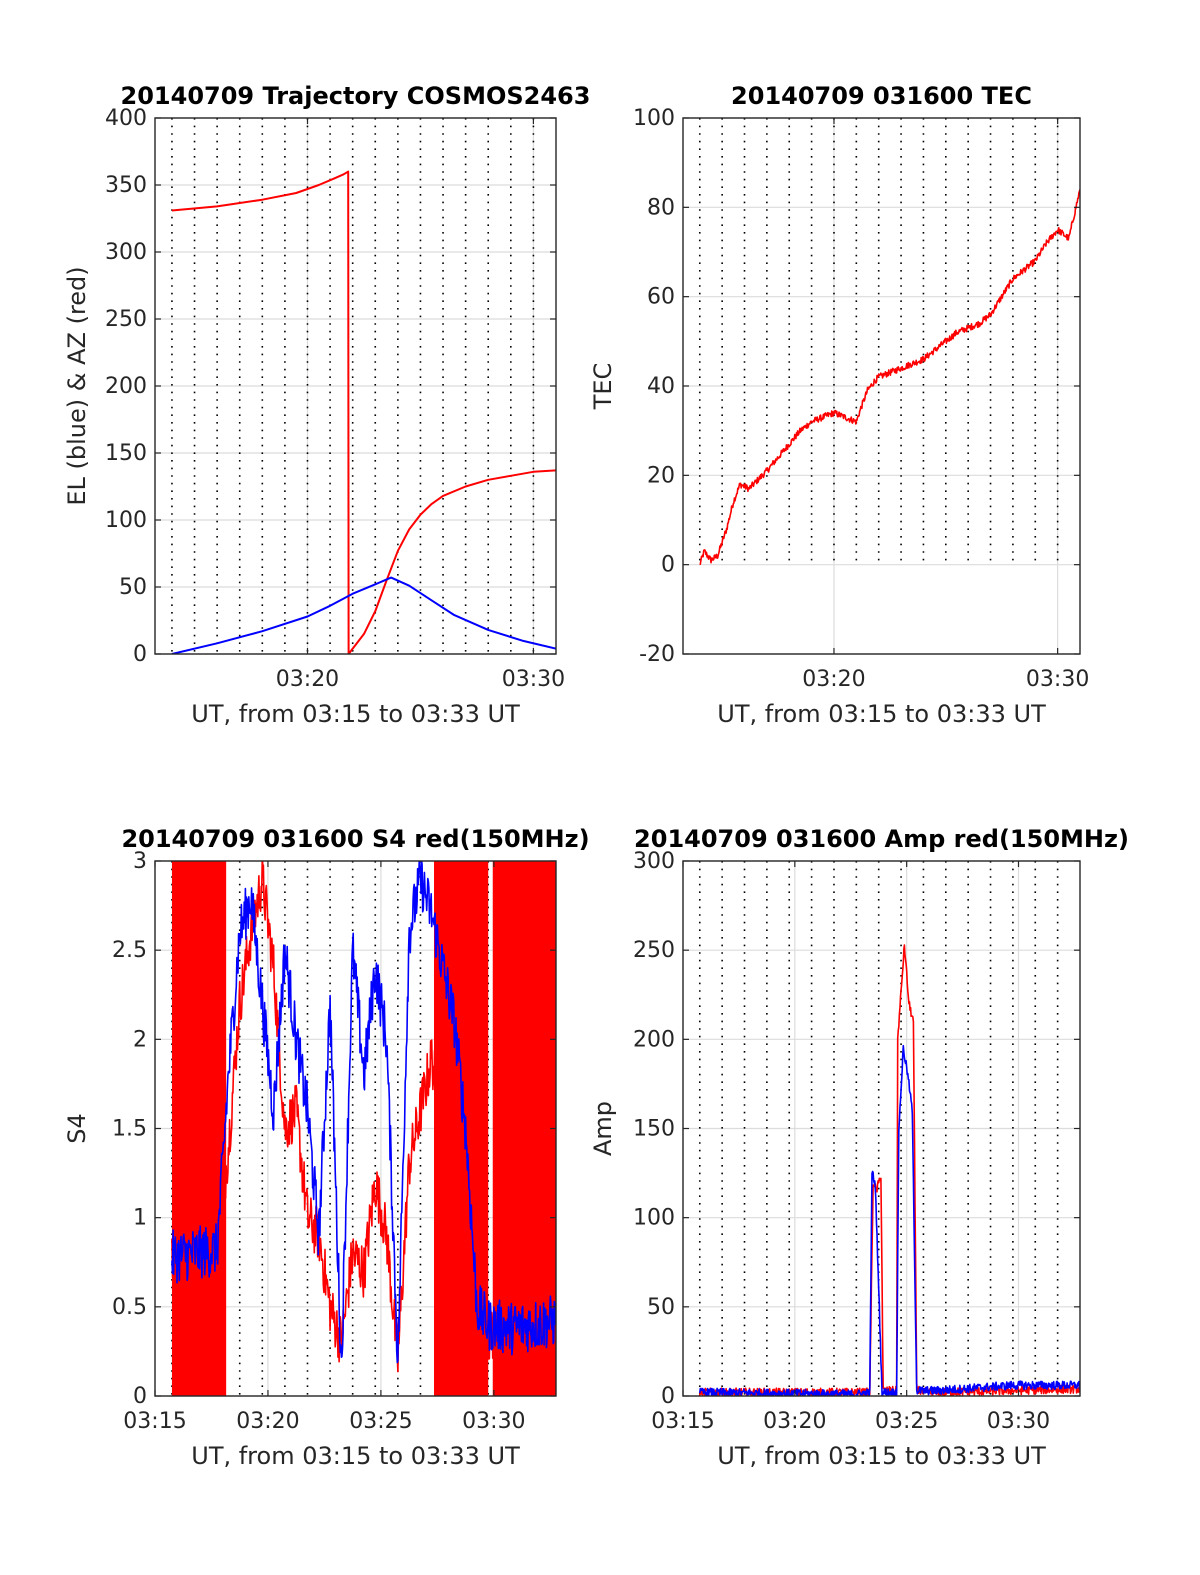 Image resolution: width=1200 pixels, height=1575 pixels. I want to click on chart-title: 20140709 031600 S4 red(150MHz), so click(355, 839).